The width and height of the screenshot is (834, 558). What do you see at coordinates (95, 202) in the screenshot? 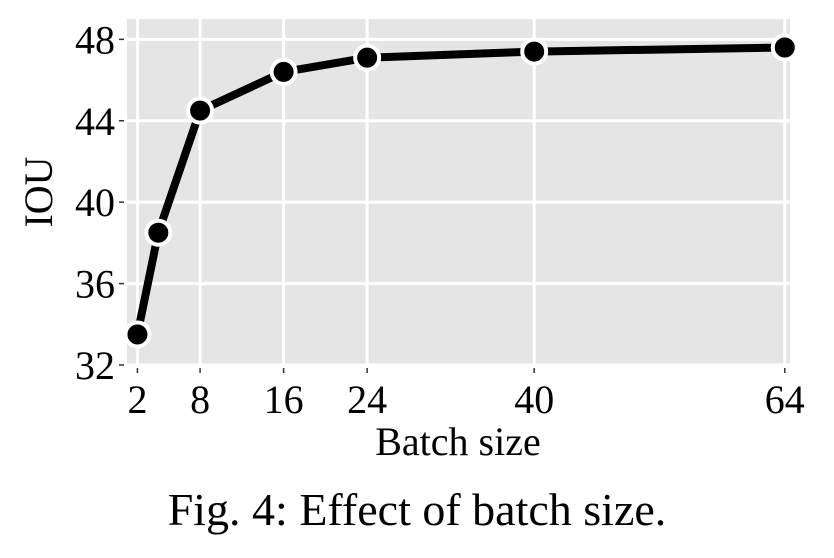
I see `y-tick-label: 40` at bounding box center [95, 202].